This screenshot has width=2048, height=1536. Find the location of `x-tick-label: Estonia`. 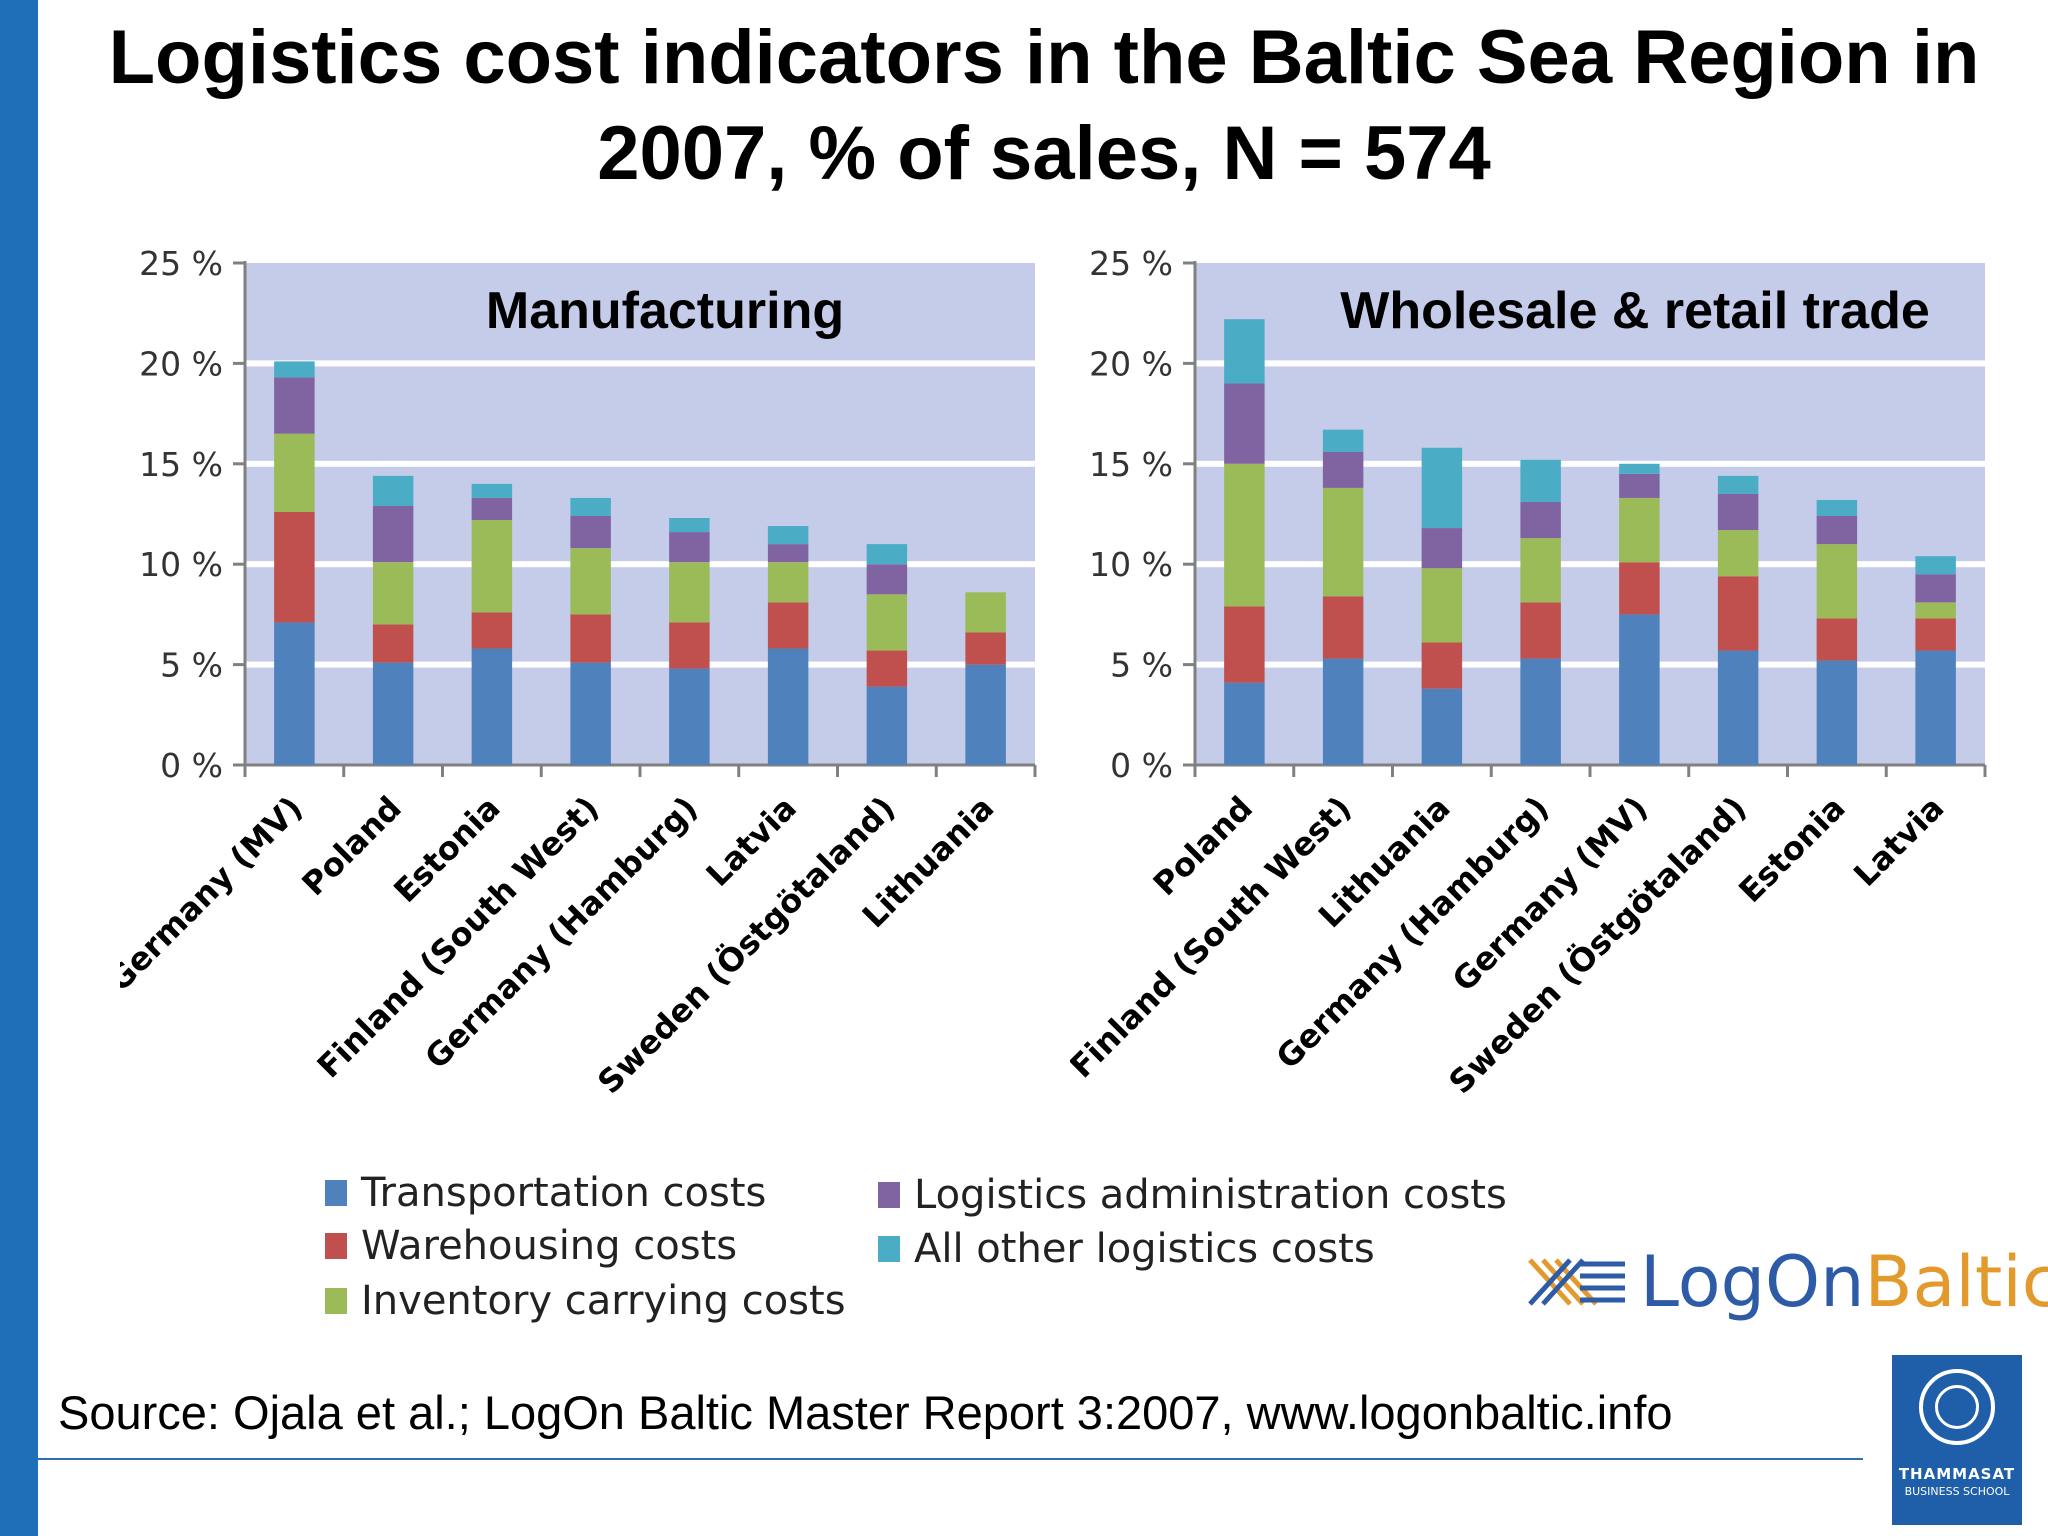

x-tick-label: Estonia is located at coordinates (1791, 849).